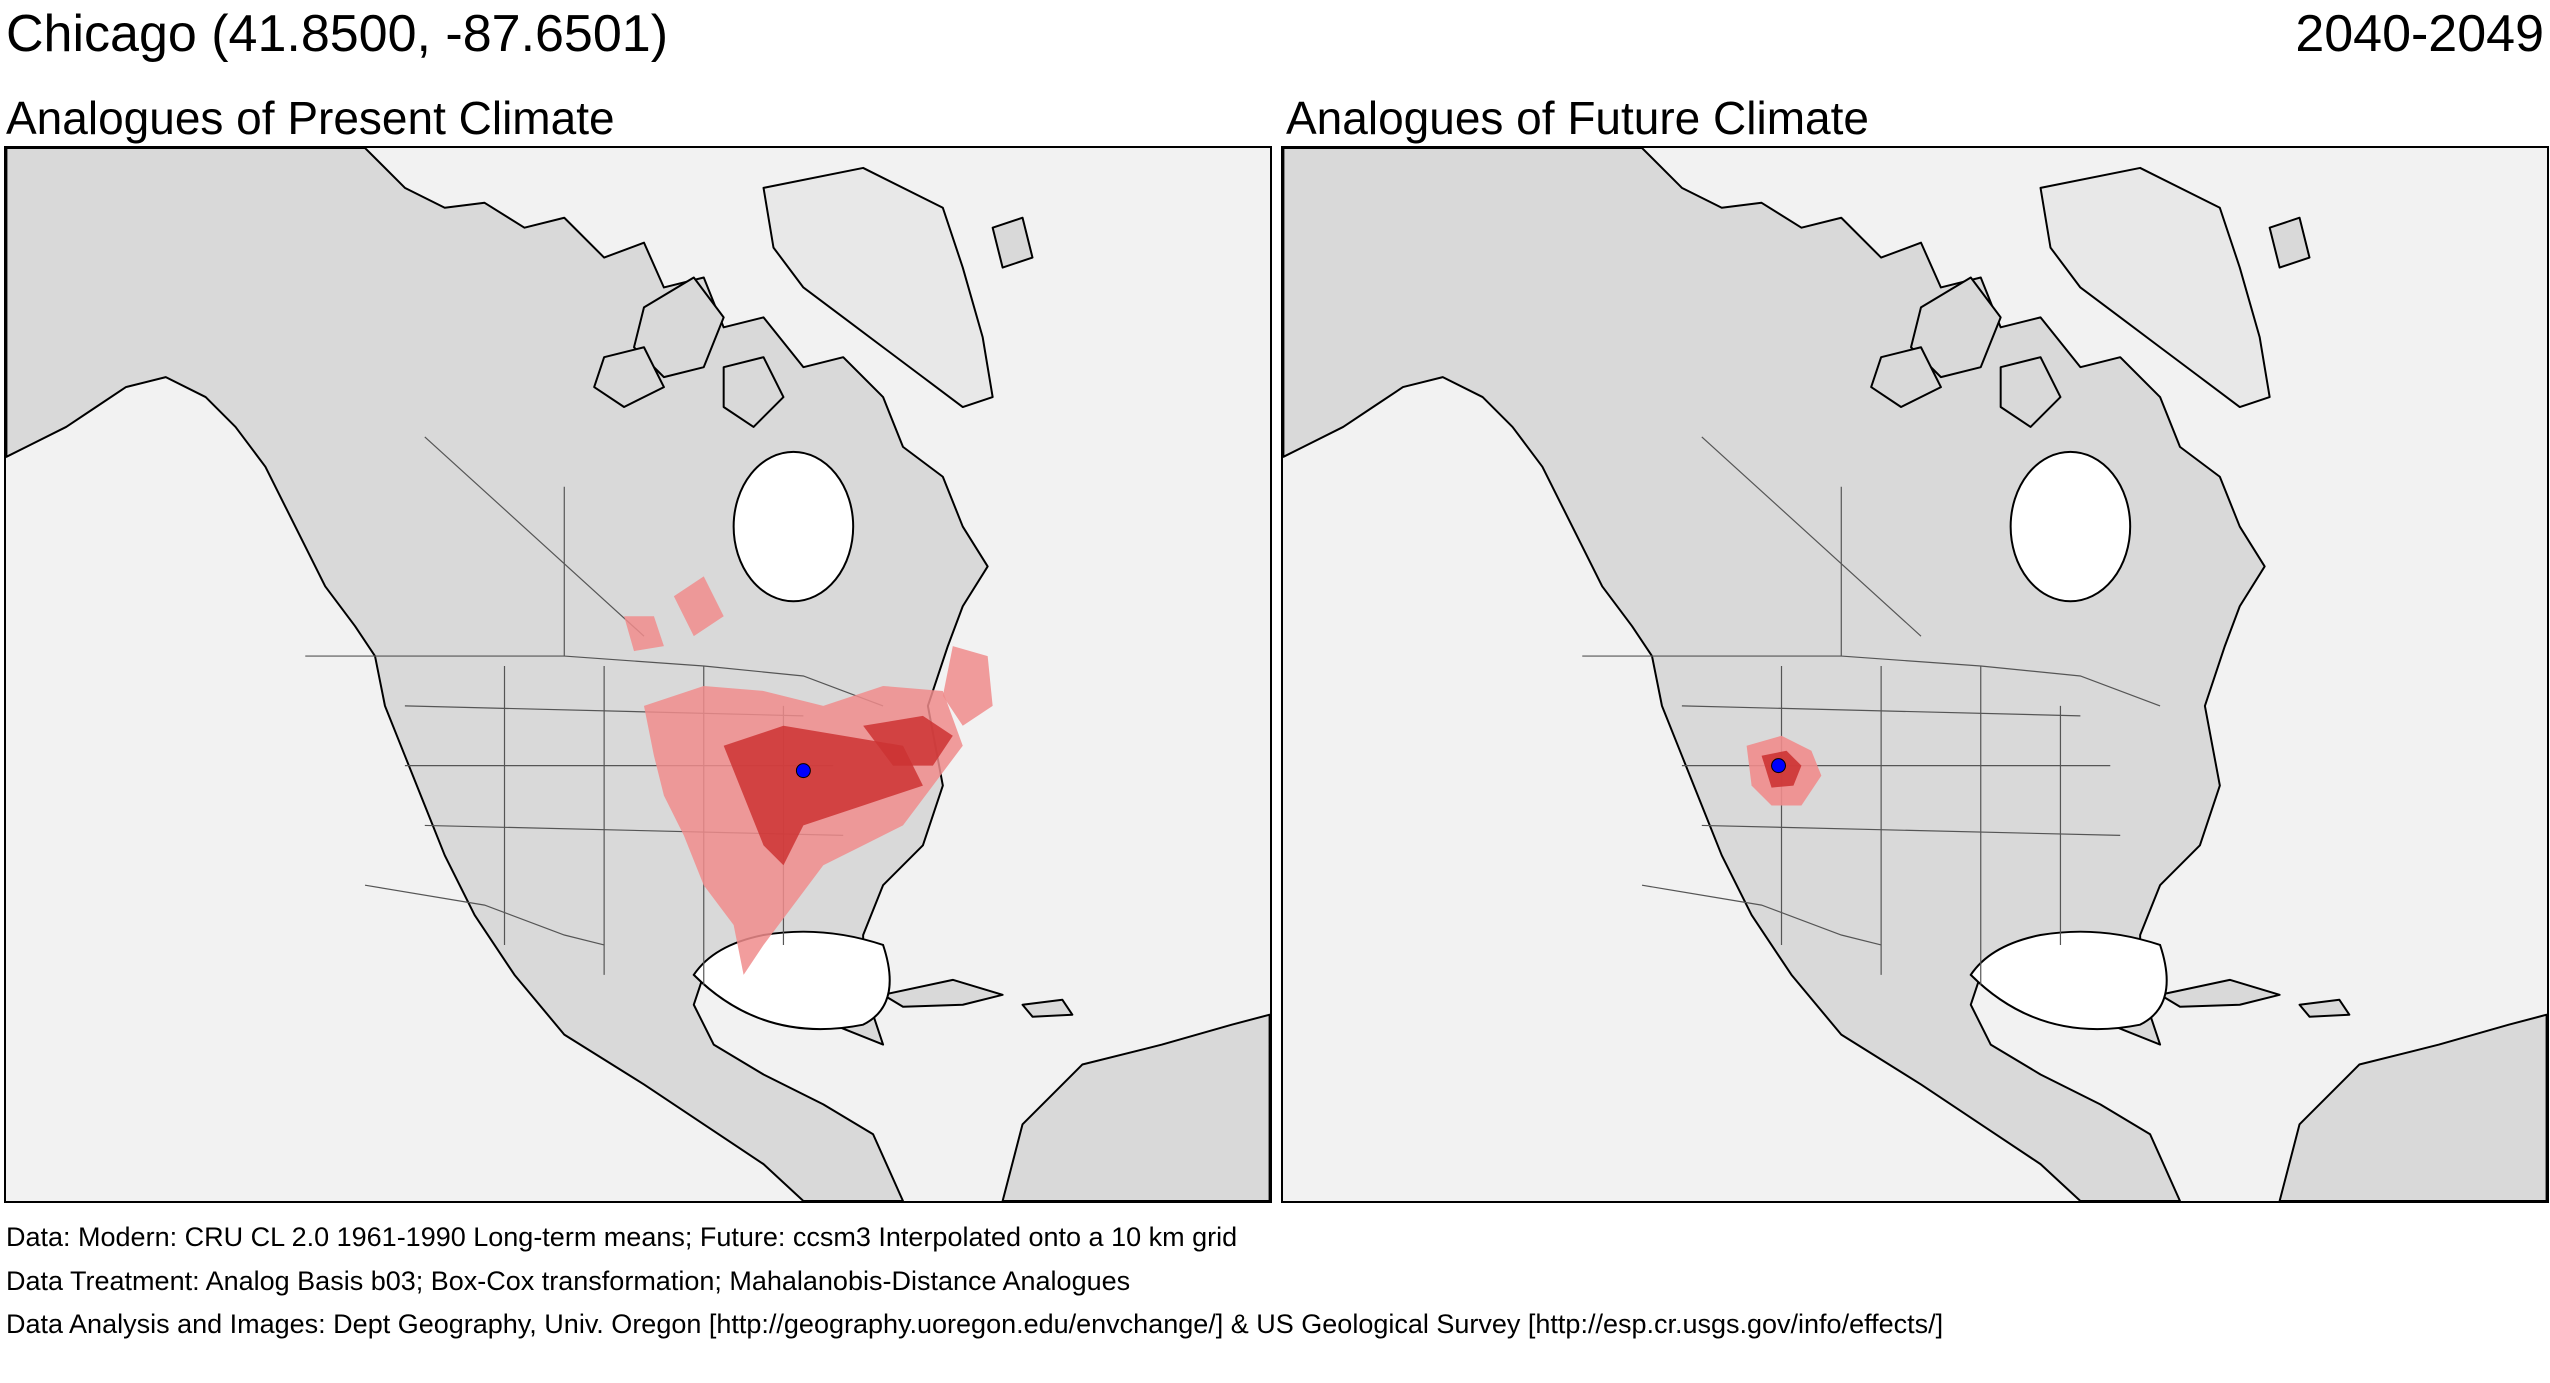  What do you see at coordinates (337, 34) in the screenshot?
I see `location-title: Chicago (41.8500, -87.6501)` at bounding box center [337, 34].